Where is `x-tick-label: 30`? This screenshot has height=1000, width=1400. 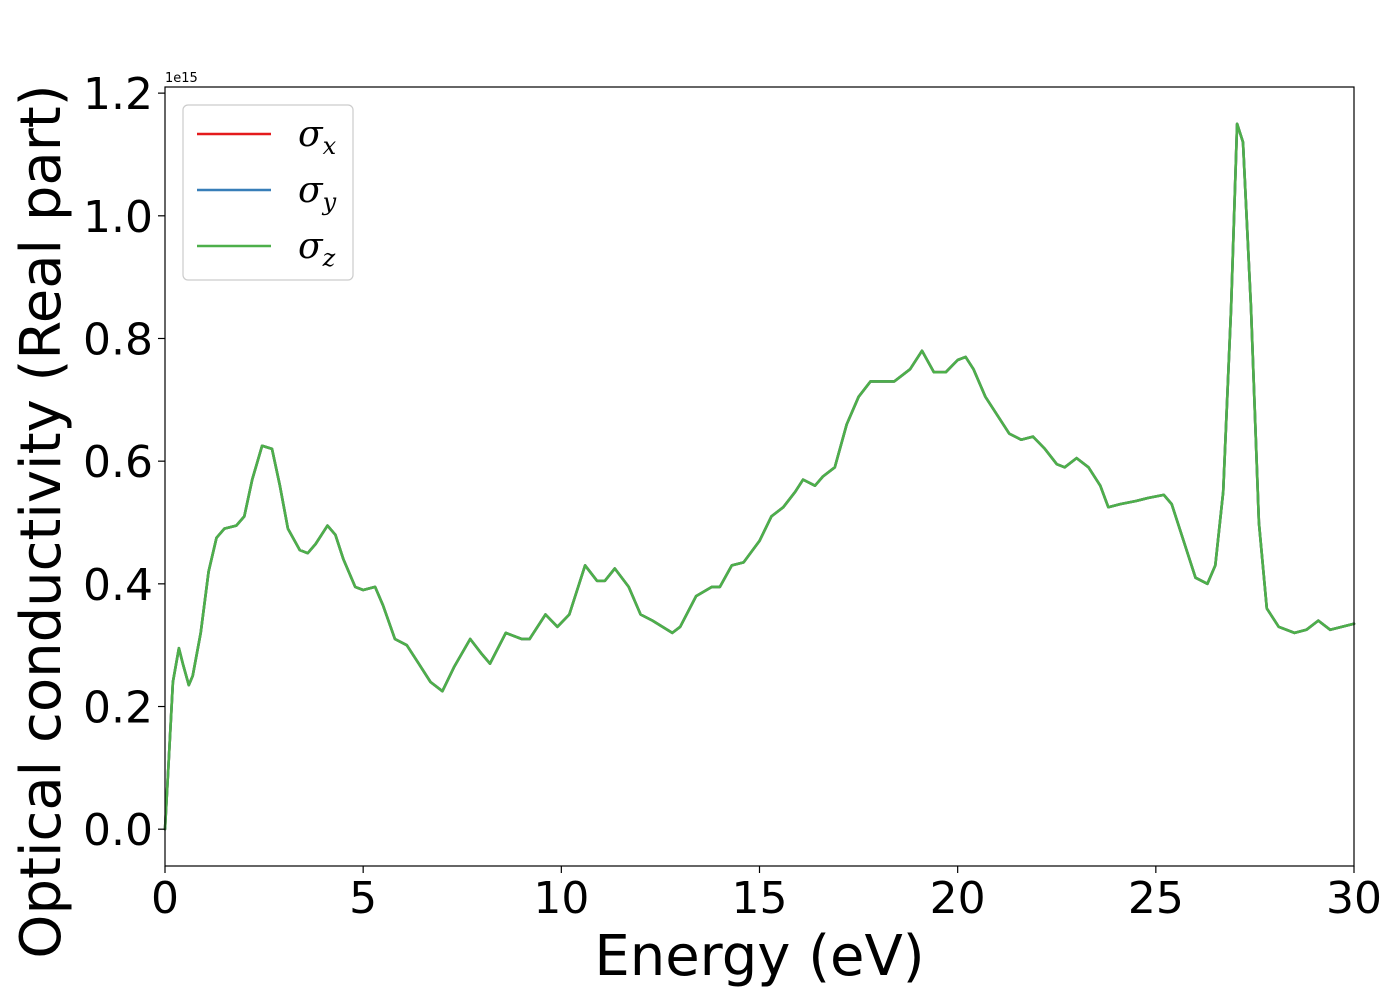 x-tick-label: 30 is located at coordinates (1354, 898).